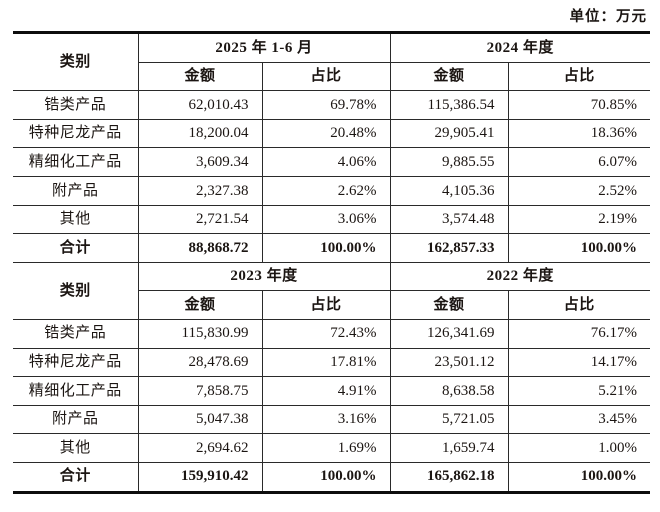  I want to click on table-row: 其他 2,694.62 1.69% 1,659.74 1.00%, so click(332, 448).